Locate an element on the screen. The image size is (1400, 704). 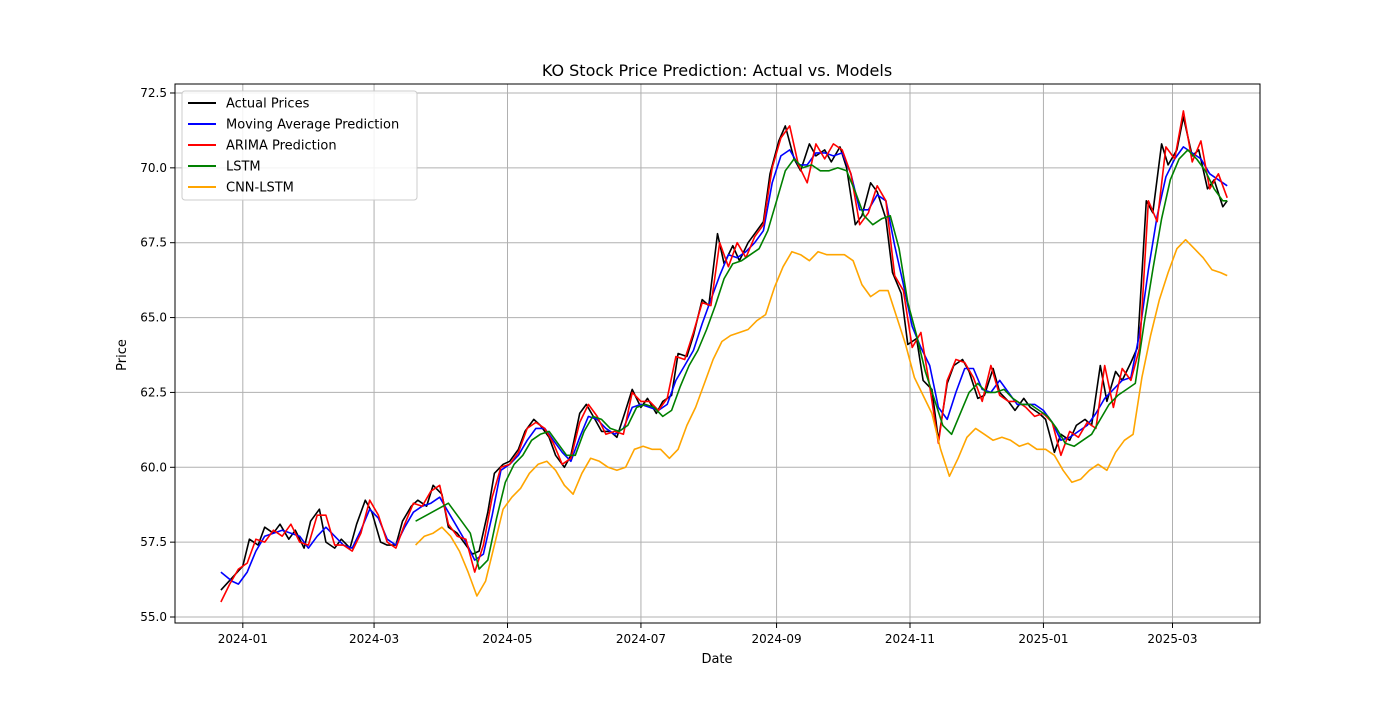
y-tick-label: 62.5 is located at coordinates (153, 392).